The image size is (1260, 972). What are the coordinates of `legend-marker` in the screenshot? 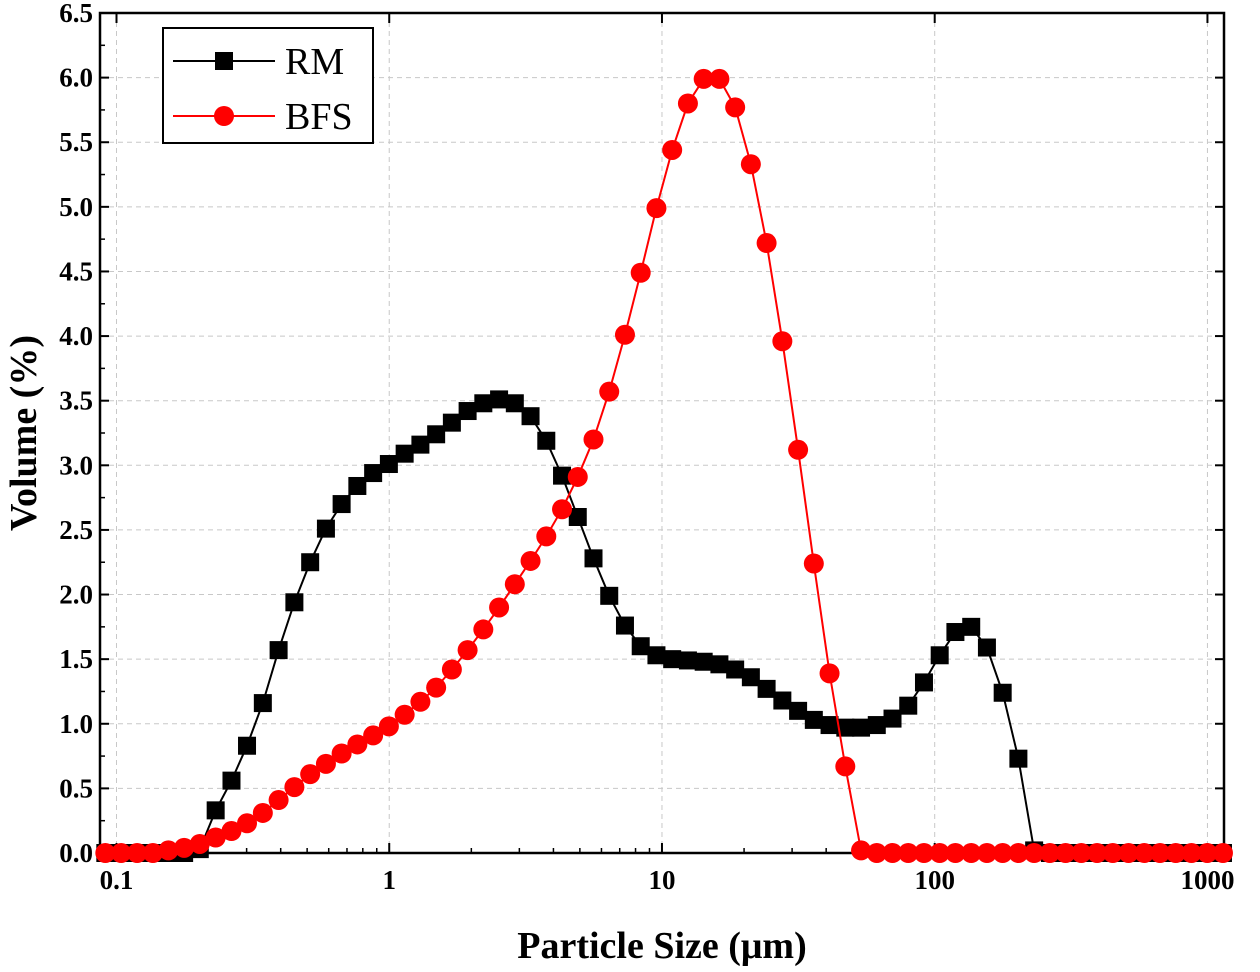 It's located at (224, 116).